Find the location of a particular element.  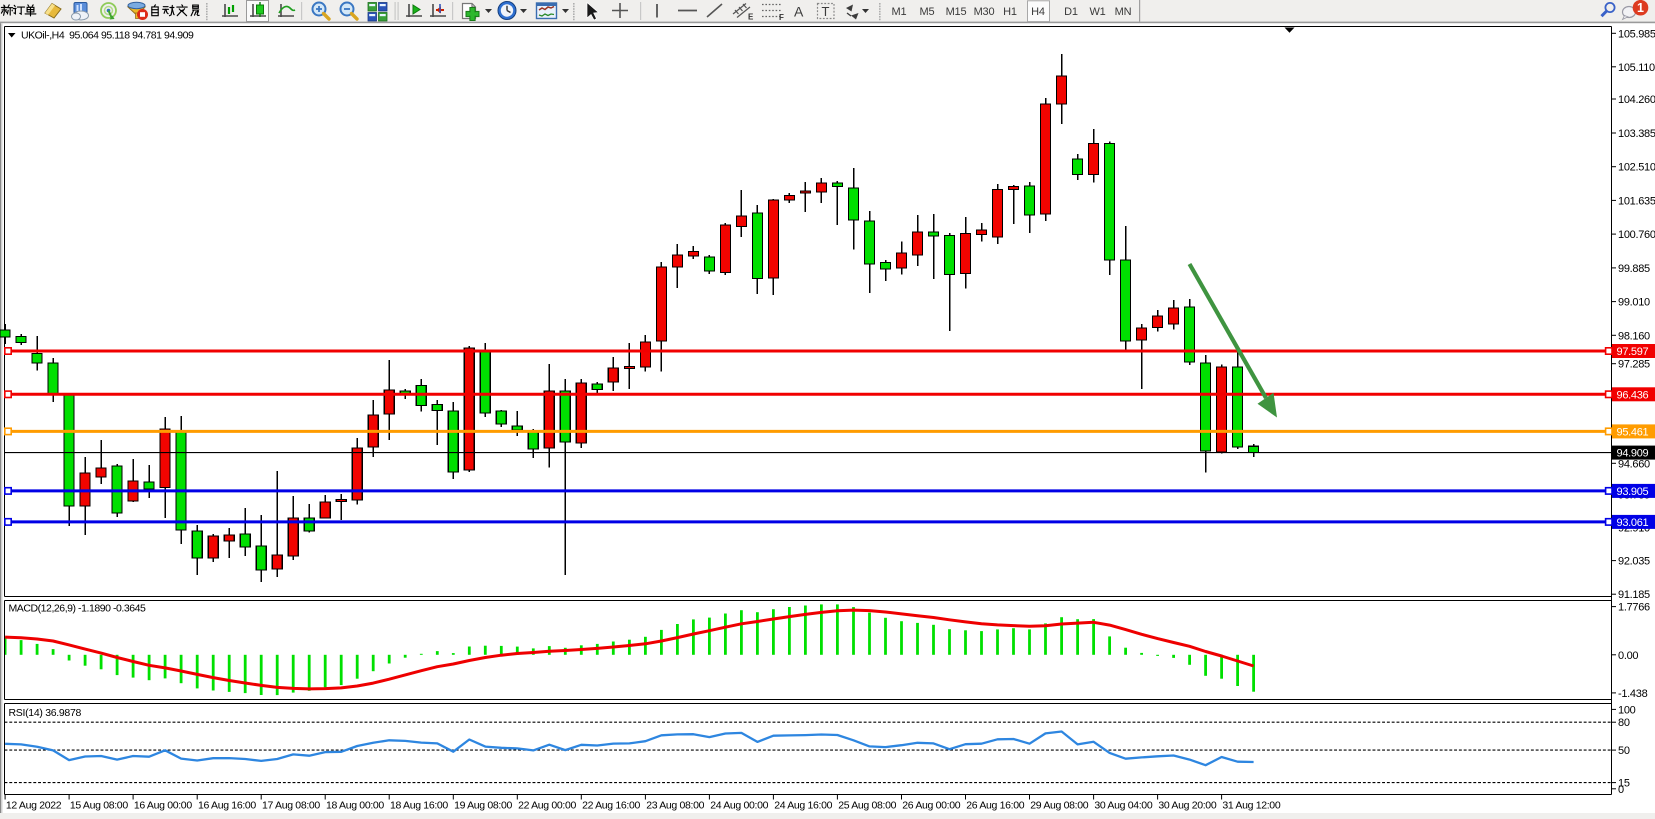

svg-text: 98.160 is located at coordinates (1634, 336).